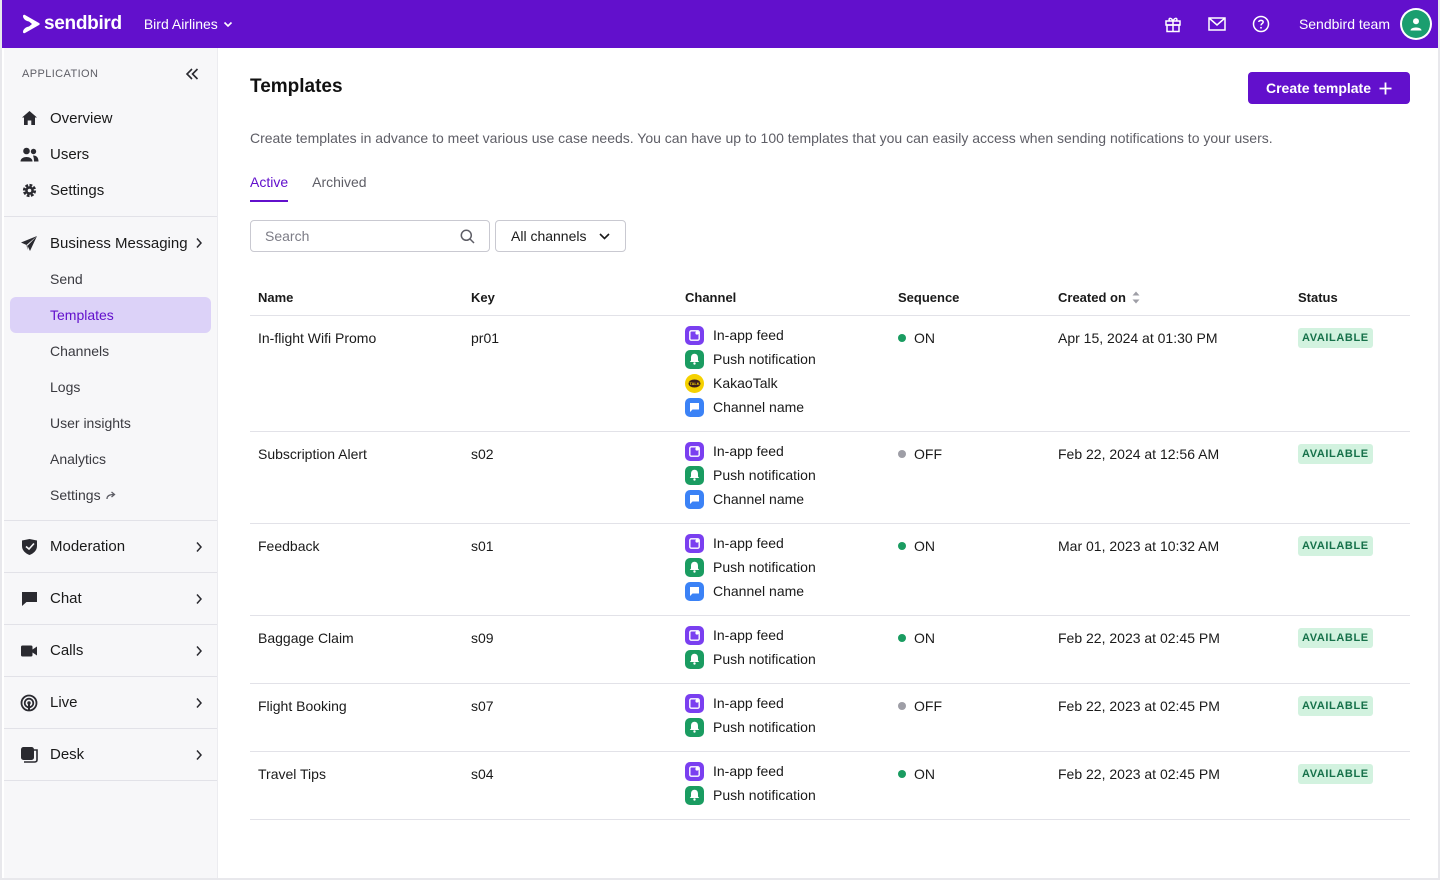 Image resolution: width=1440 pixels, height=880 pixels. Describe the element at coordinates (787, 383) in the screenshot. I see `channel-item: TALK KakaoTalk` at that location.